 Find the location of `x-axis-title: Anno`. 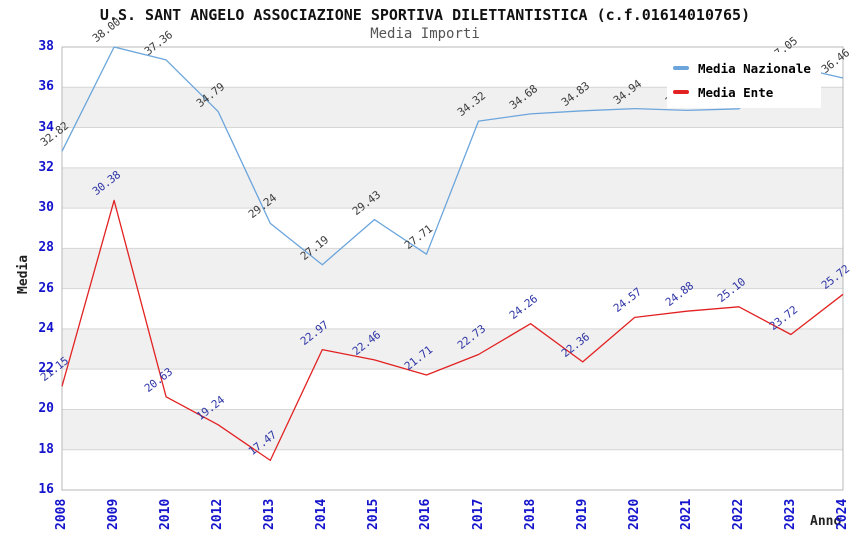

x-axis-title: Anno is located at coordinates (826, 521).